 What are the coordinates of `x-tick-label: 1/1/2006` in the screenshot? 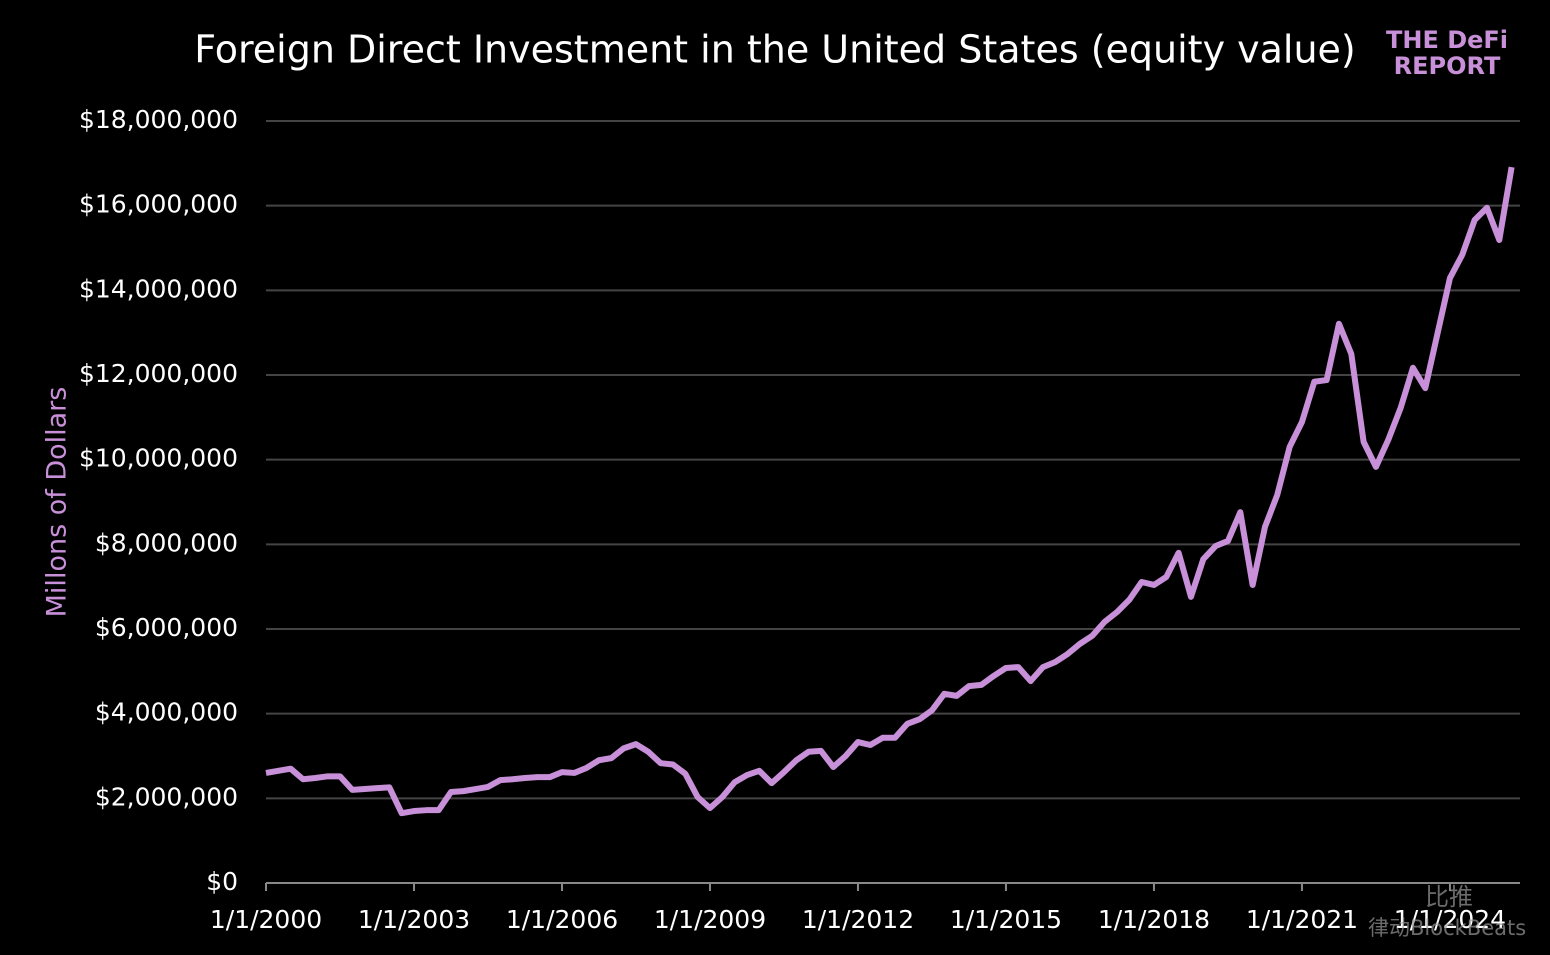 It's located at (562, 919).